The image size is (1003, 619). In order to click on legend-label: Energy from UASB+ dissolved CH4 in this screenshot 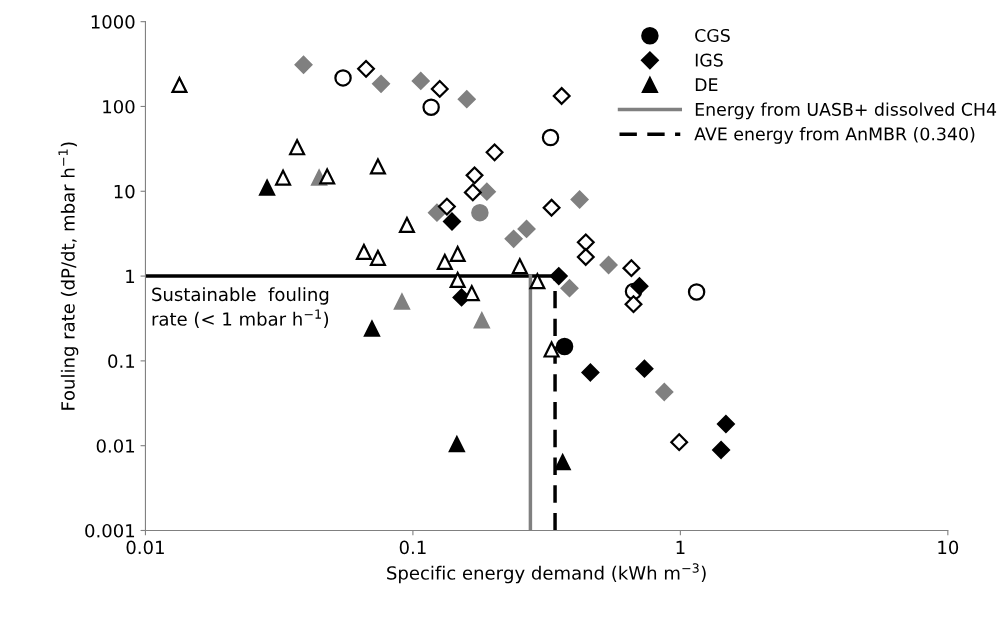, I will do `click(846, 111)`.